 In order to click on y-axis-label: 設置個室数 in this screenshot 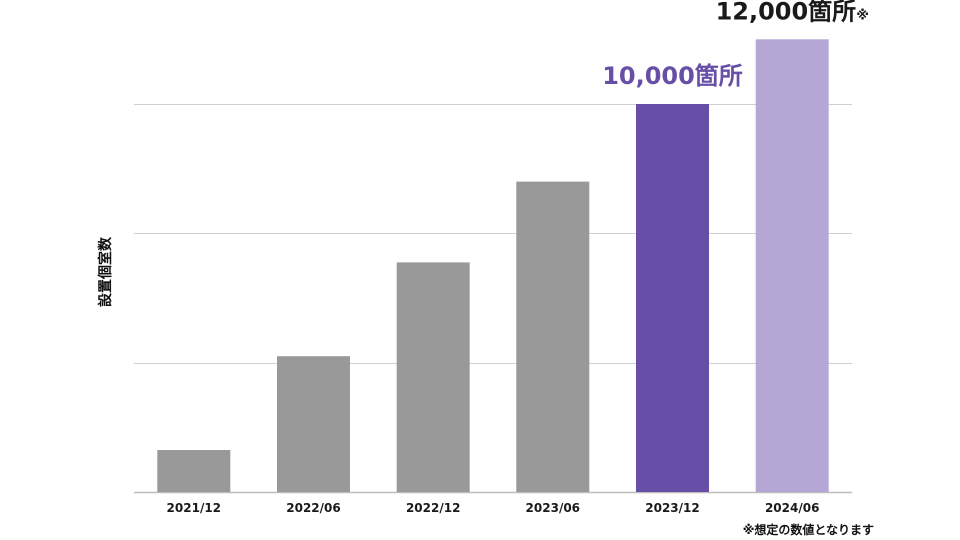, I will do `click(105, 271)`.